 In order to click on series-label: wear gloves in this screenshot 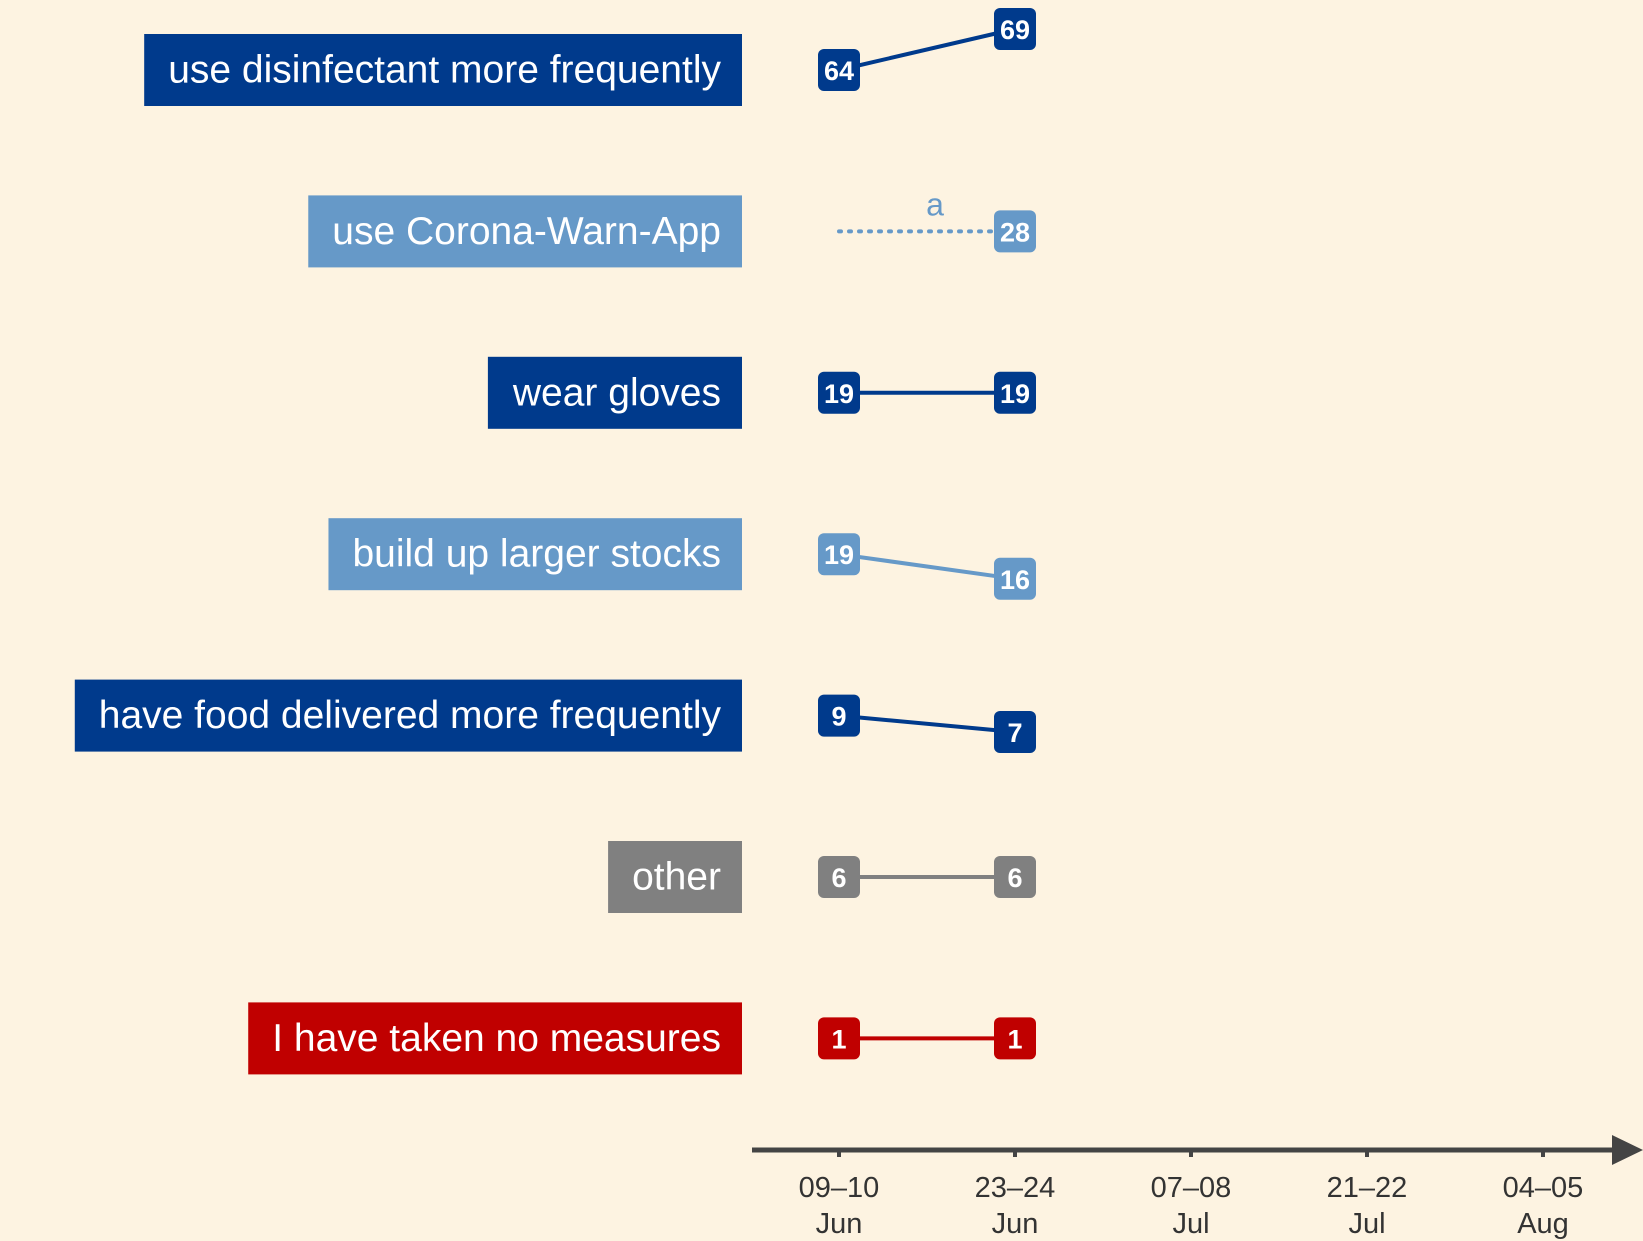, I will do `click(614, 392)`.